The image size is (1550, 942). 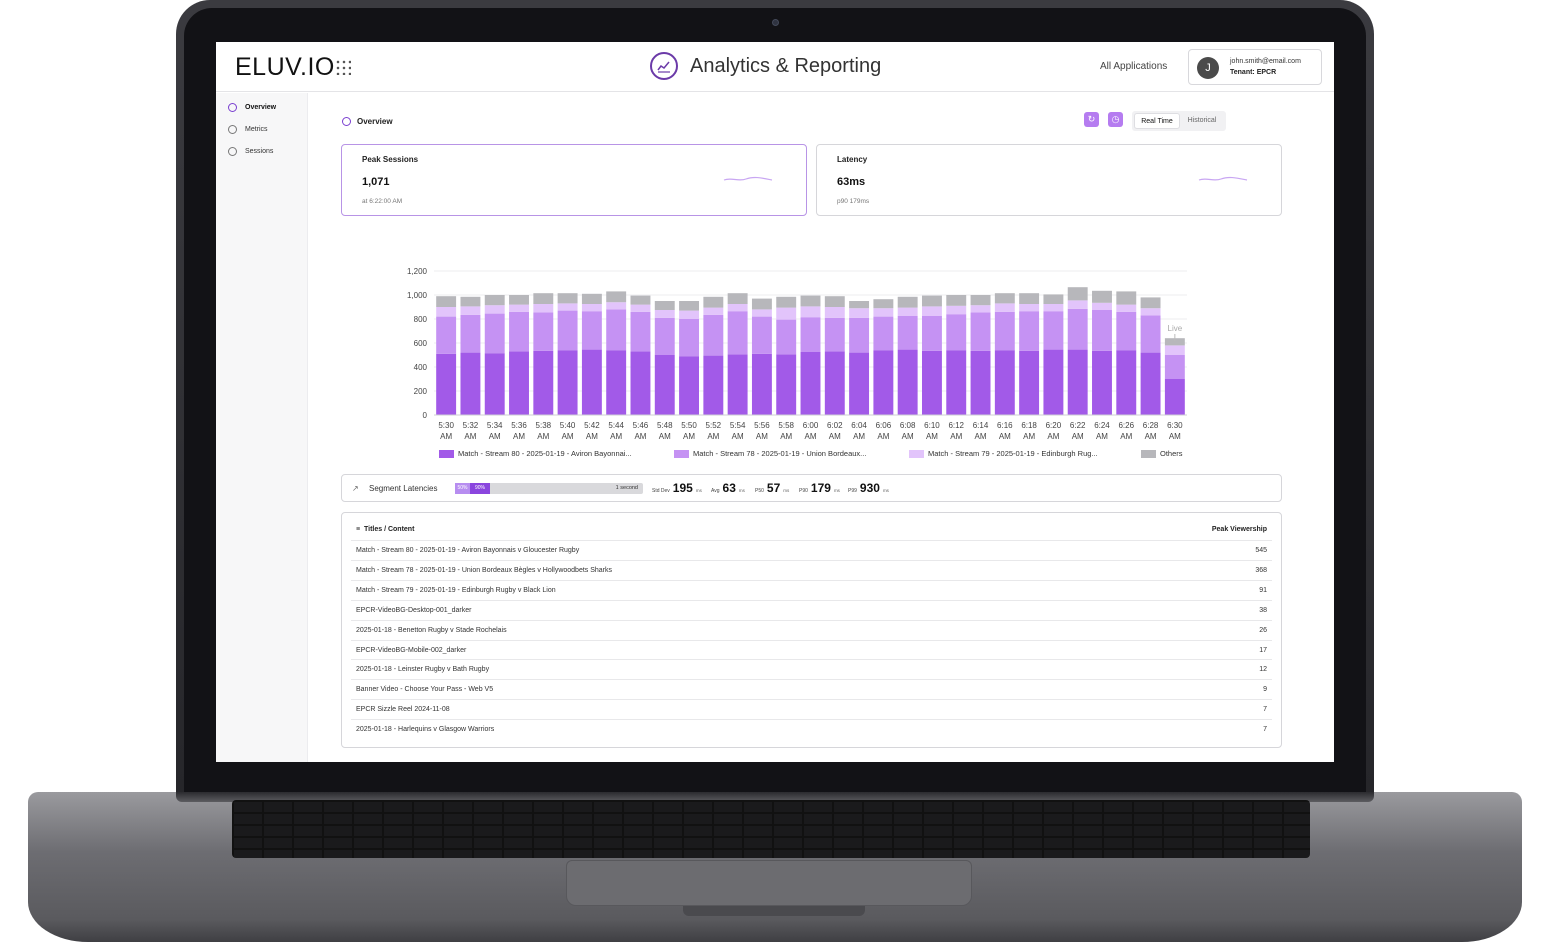 I want to click on legend-item: Others, so click(x=1162, y=453).